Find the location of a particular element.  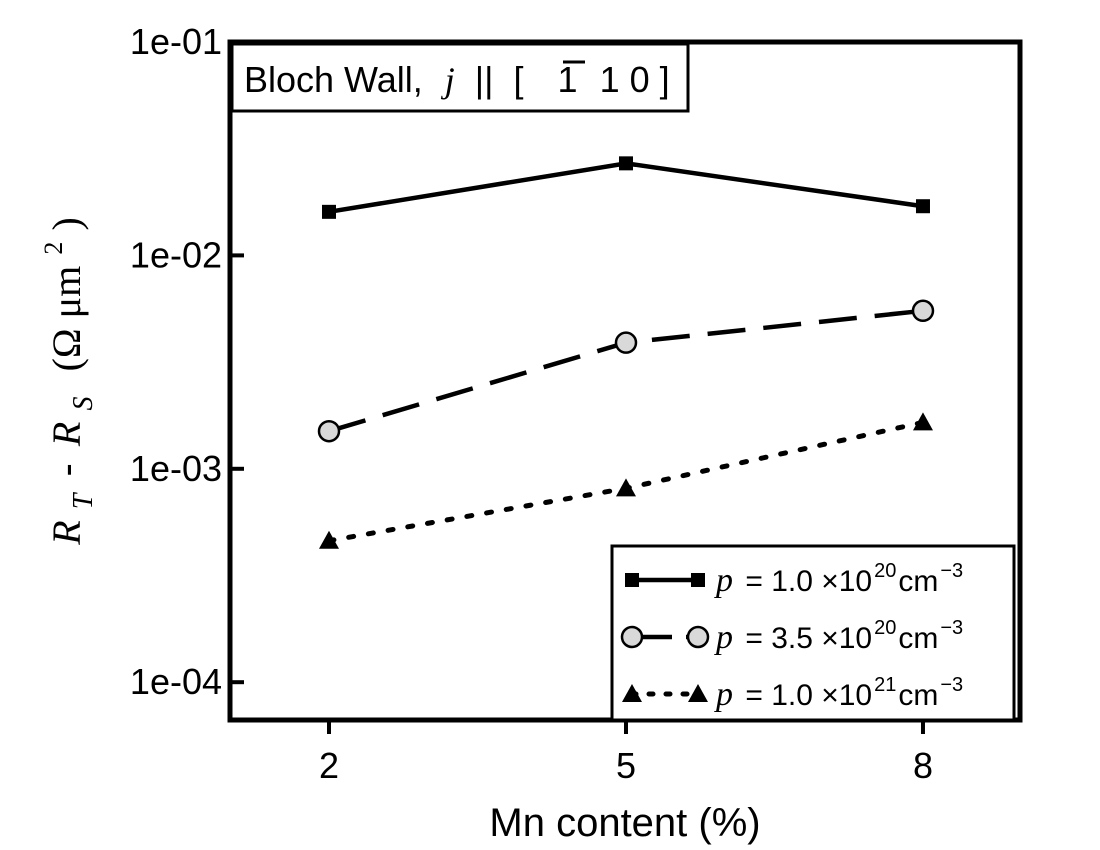

y-axis-sub2: S is located at coordinates (83, 404).